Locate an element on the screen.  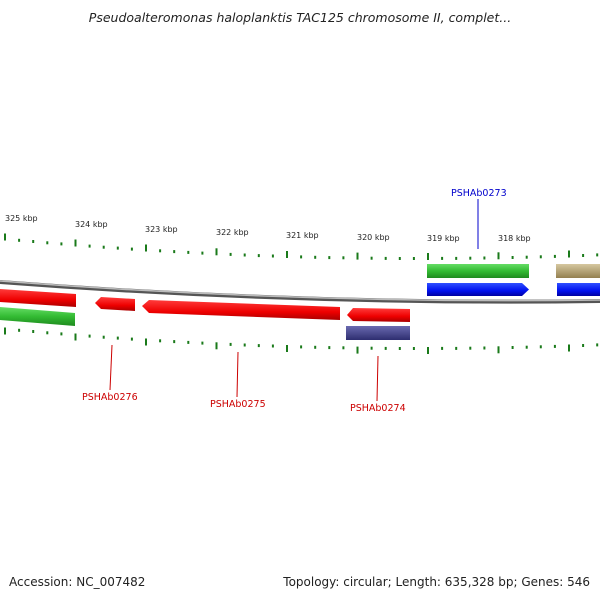
kbp-label: 322 kbp is located at coordinates (232, 232).